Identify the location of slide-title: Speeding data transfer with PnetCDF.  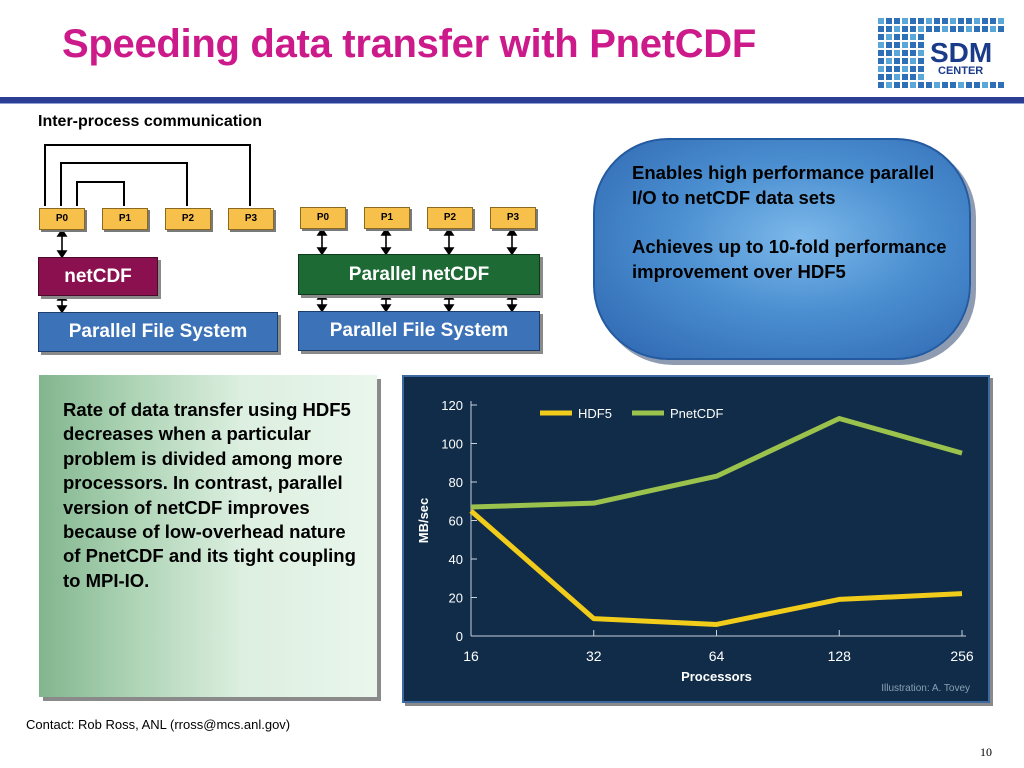
(409, 44).